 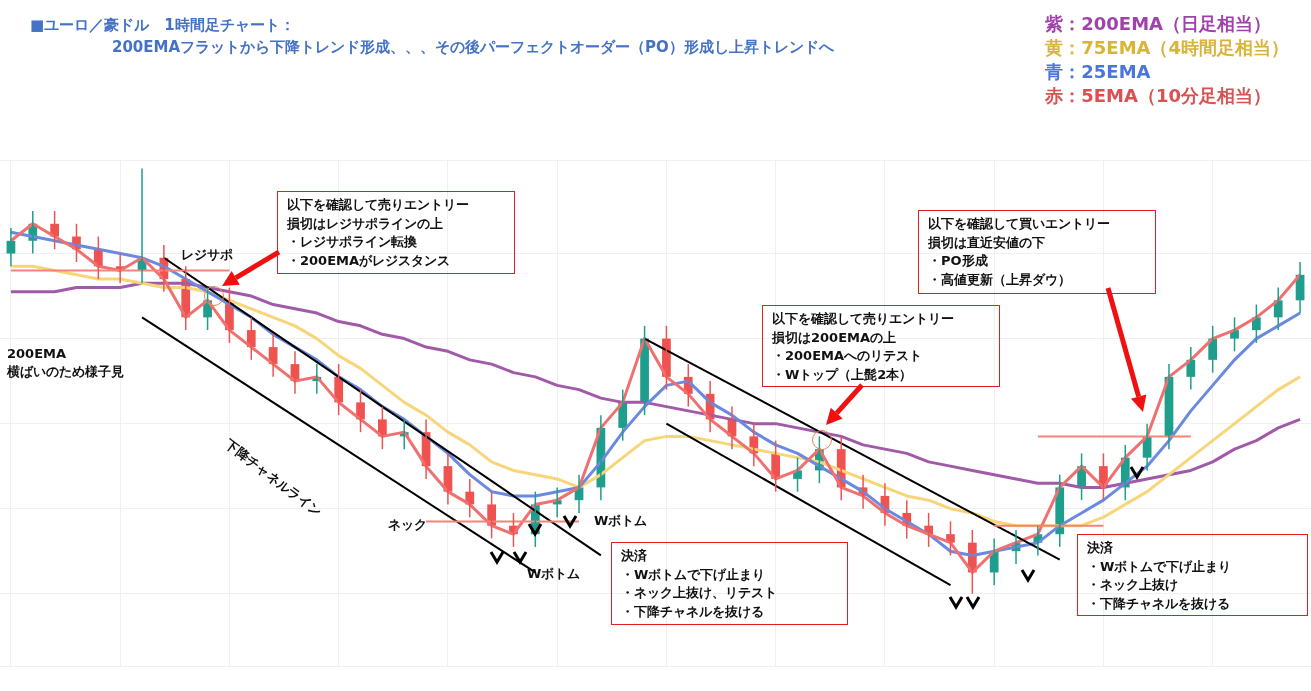 I want to click on text: 黄：75EMA（4時間足相当）, so click(x=1167, y=48).